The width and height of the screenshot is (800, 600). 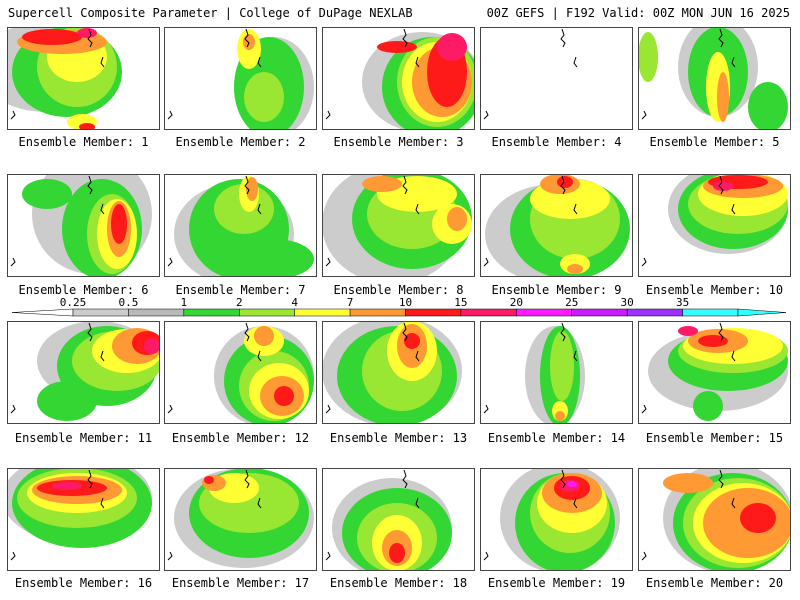 What do you see at coordinates (398, 290) in the screenshot?
I see `ensemble-member-label: Ensemble Member: 8` at bounding box center [398, 290].